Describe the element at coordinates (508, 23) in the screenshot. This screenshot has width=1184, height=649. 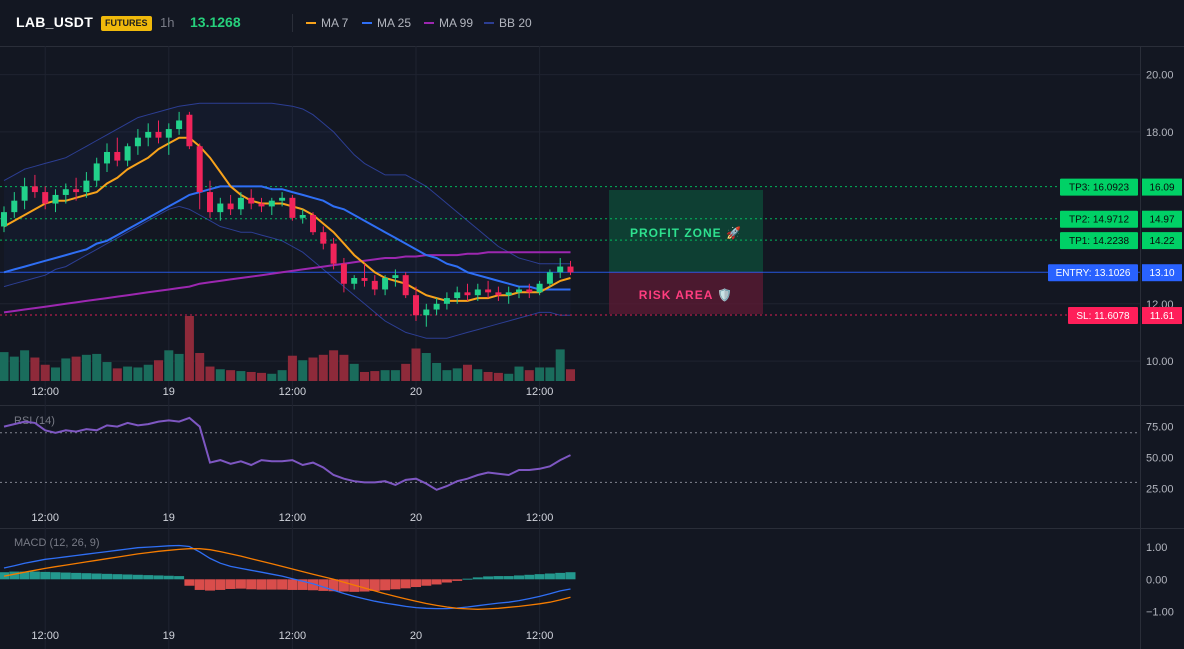
I see `legend-bb20: BB 20` at that location.